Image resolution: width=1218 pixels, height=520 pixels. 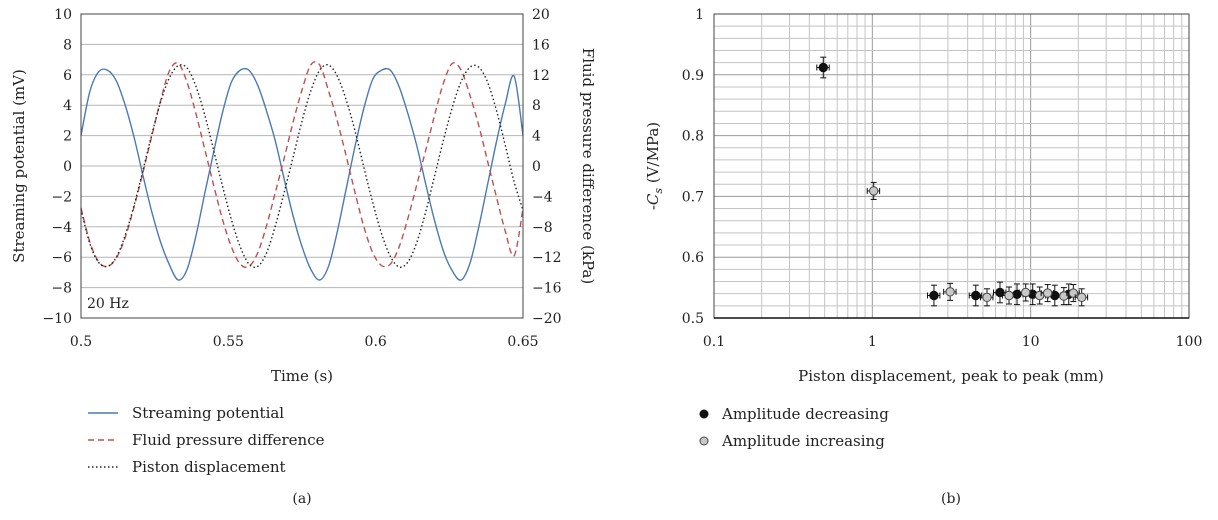 I want to click on panel-a-y-tick-label: 0, so click(x=67, y=167).